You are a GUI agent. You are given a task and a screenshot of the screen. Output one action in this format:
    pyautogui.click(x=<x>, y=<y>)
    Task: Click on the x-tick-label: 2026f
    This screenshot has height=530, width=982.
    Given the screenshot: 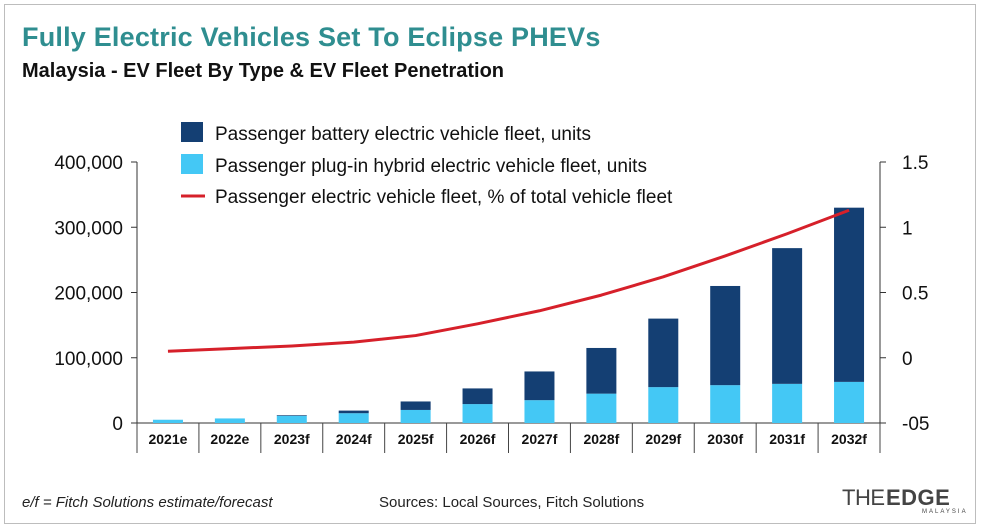 What is the action you would take?
    pyautogui.click(x=478, y=439)
    